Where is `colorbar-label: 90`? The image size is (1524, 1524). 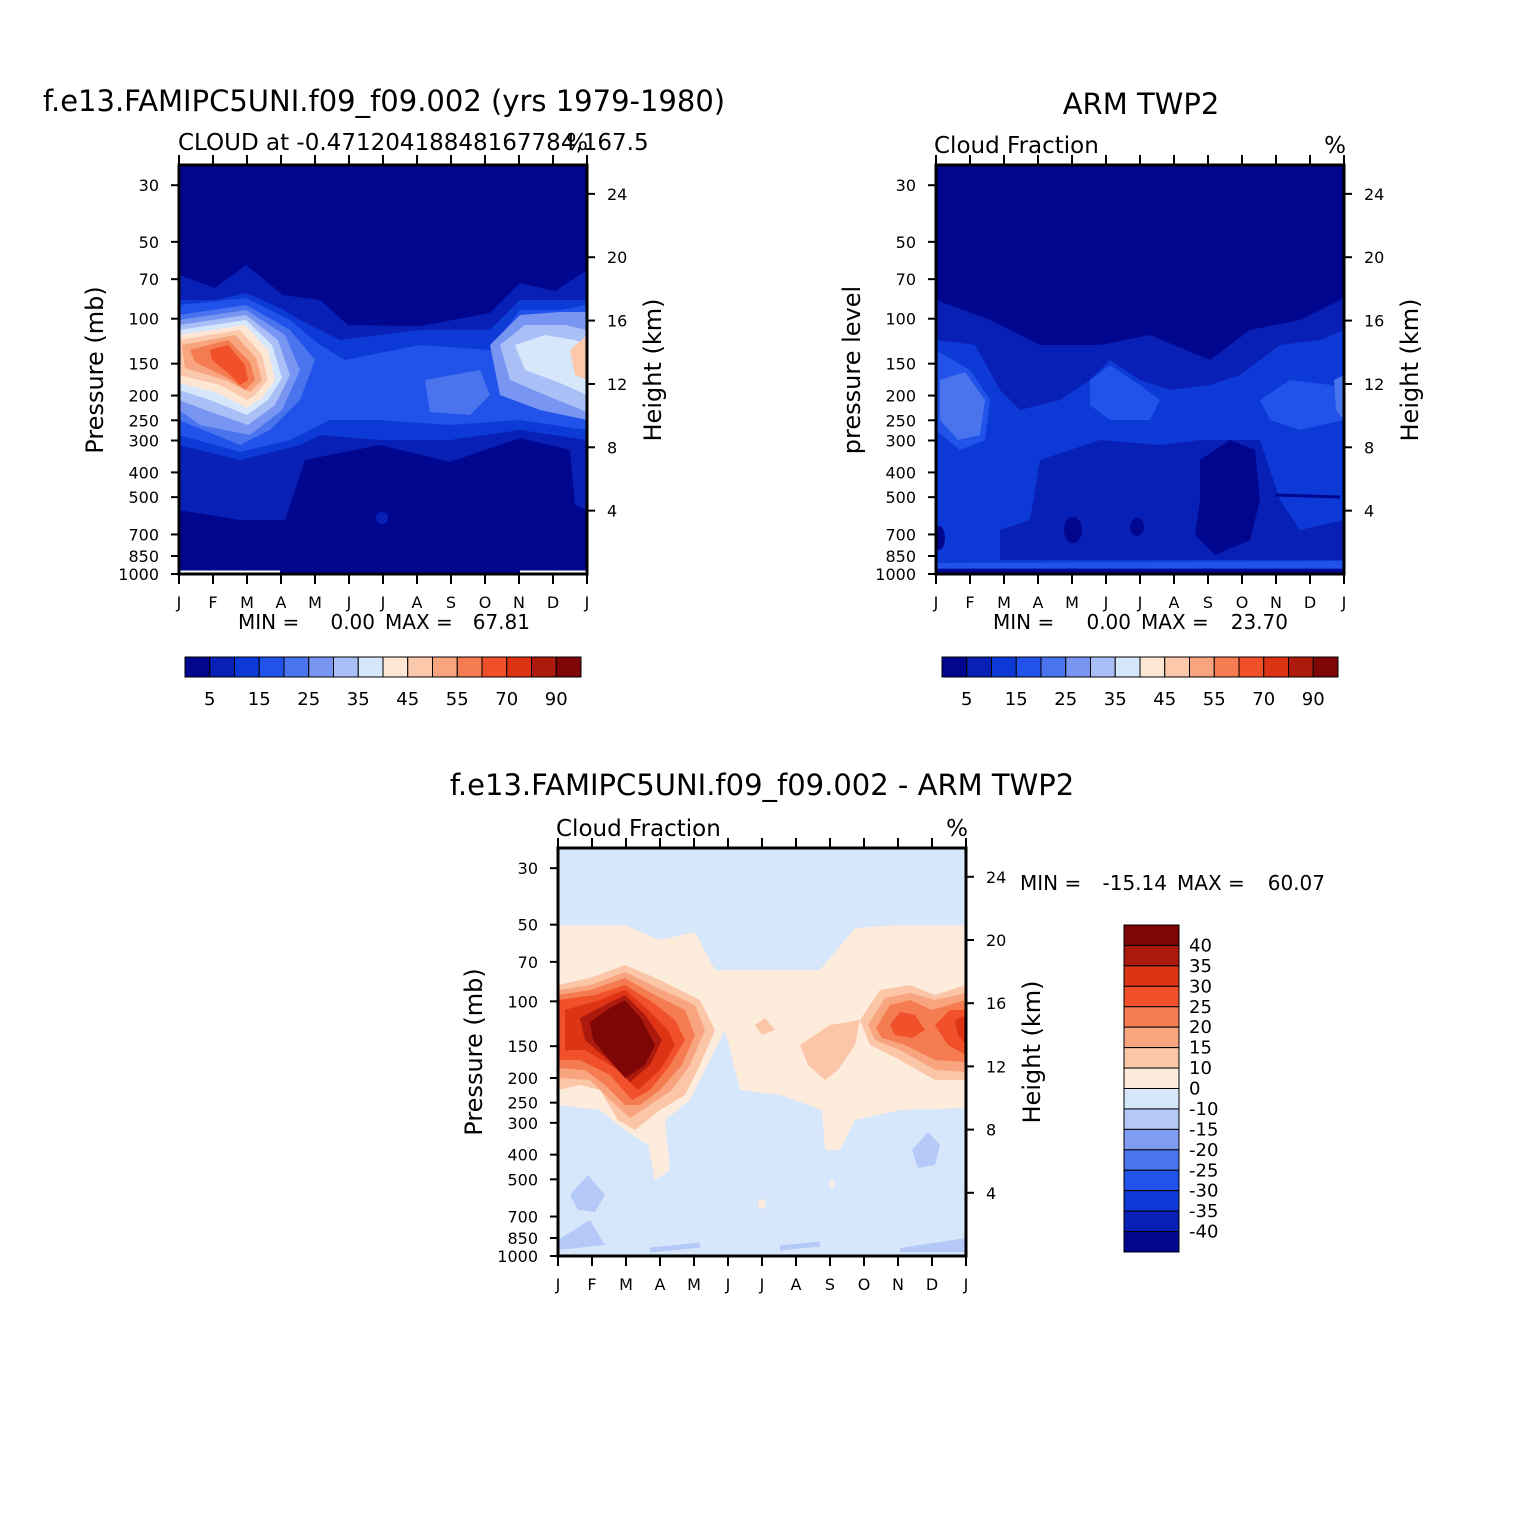
colorbar-label: 90 is located at coordinates (1313, 699).